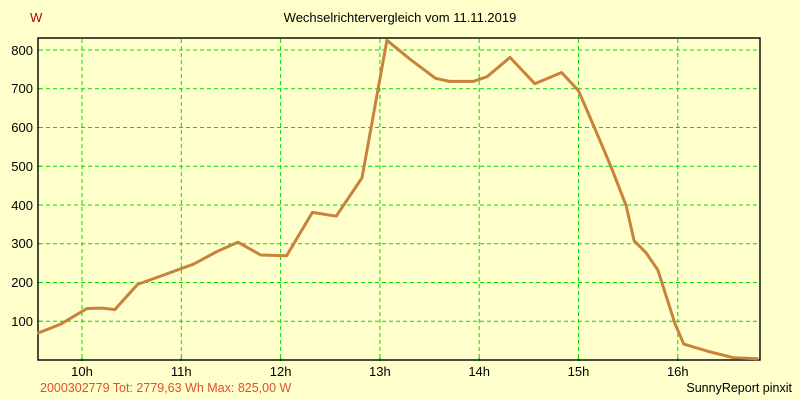 This screenshot has width=800, height=400. What do you see at coordinates (166, 388) in the screenshot?
I see `inverter-summary-text: 2000302779 Tot: 2779,63 Wh Max: 825,00 W` at bounding box center [166, 388].